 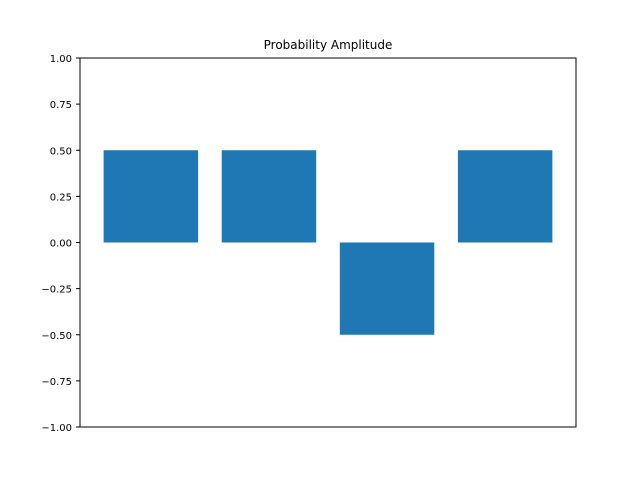 I want to click on y-axis: −1.00 −0.75 −0.50 −0.25 0.00 0.25 0.50 0.75 1.00, so click(x=60, y=244).